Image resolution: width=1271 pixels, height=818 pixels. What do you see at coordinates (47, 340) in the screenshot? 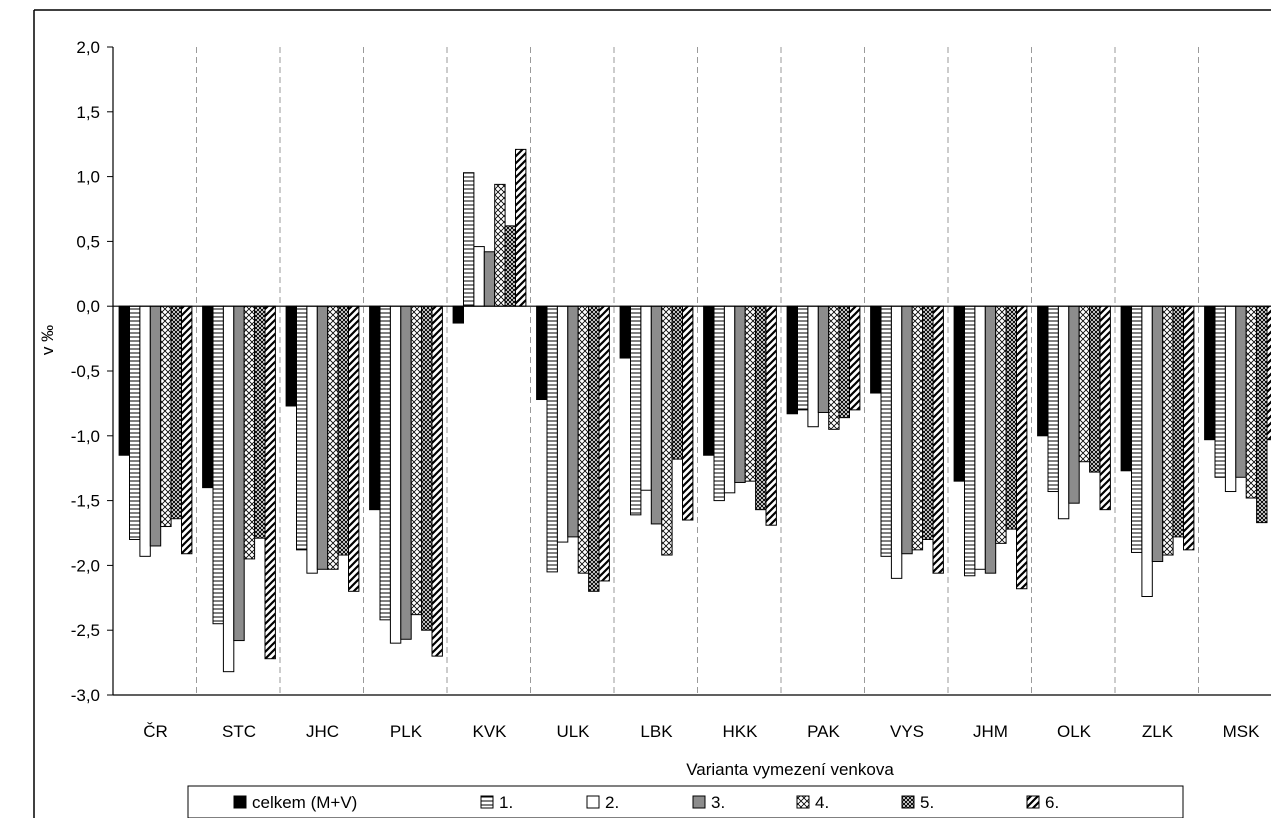
I see `y-axis-title: v ‰` at bounding box center [47, 340].